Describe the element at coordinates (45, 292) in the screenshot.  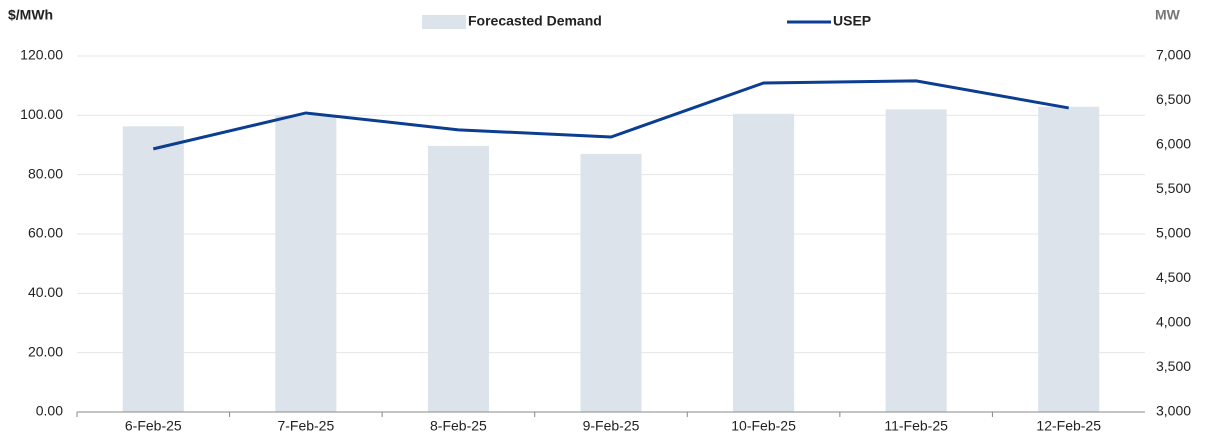
I see `y-tick-label: 40.00` at that location.